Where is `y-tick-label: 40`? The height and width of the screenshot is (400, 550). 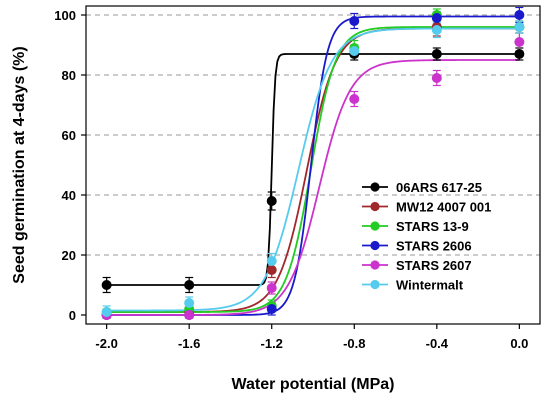 y-tick-label: 40 is located at coordinates (69, 195).